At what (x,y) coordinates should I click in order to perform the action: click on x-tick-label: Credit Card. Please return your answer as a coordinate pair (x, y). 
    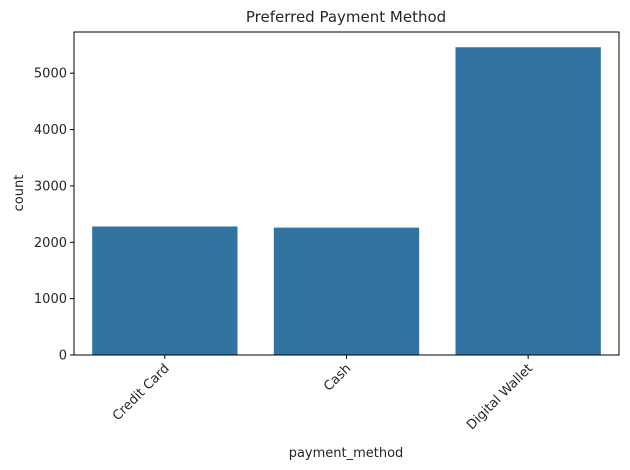
    Looking at the image, I should click on (141, 392).